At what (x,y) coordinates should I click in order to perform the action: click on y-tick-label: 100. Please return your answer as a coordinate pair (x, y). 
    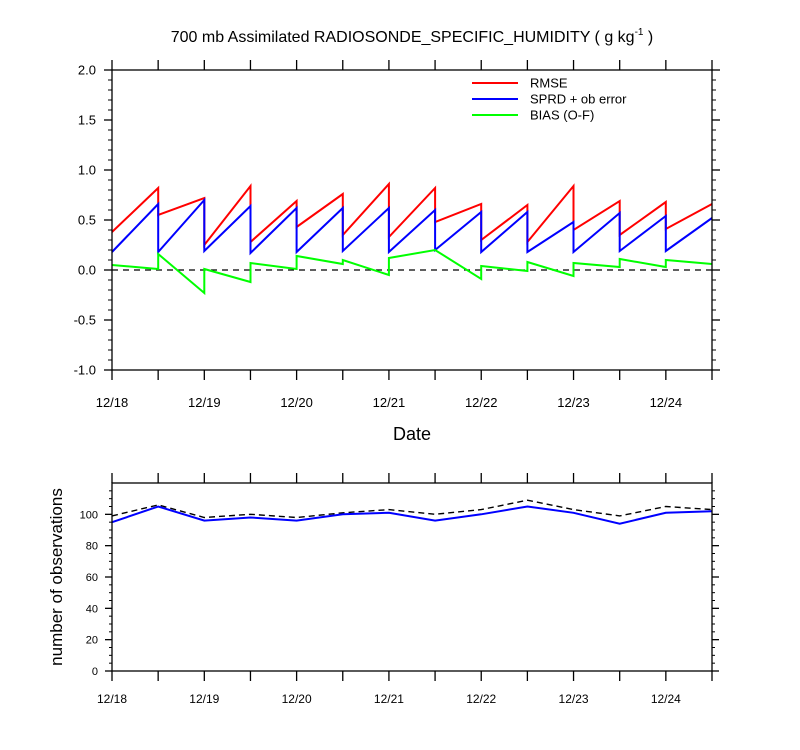
    Looking at the image, I should click on (89, 515).